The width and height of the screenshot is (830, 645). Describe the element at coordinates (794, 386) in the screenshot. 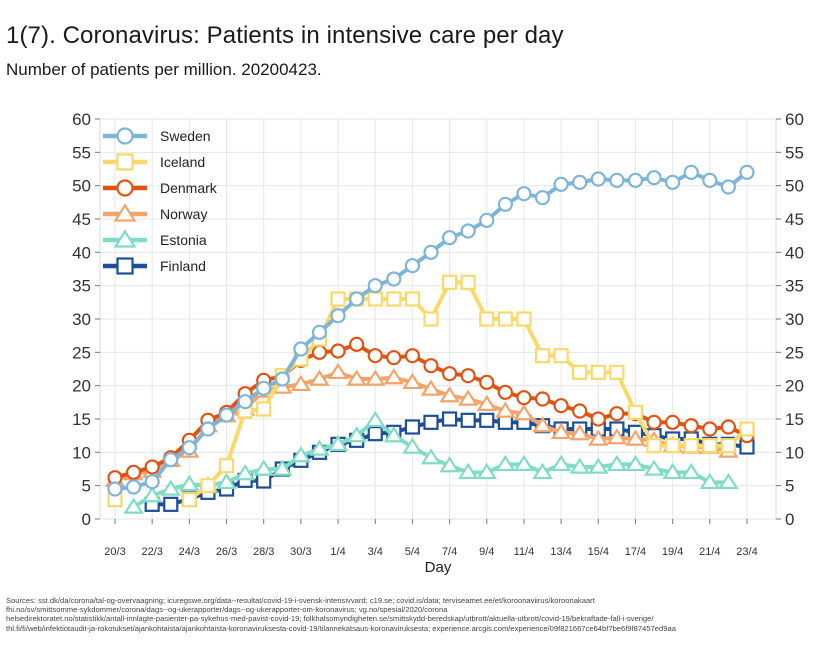

I see `y-tick-label-right: 20` at that location.